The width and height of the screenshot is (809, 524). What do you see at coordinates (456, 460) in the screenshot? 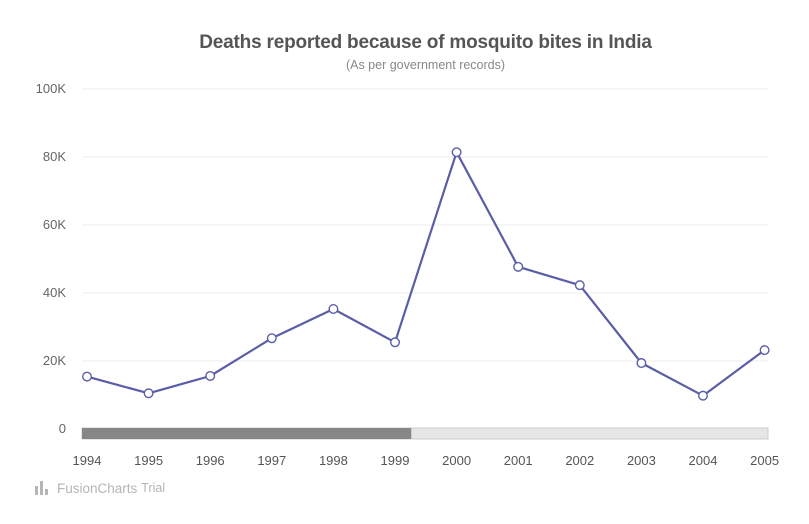
I see `x-tick-label: 2000` at bounding box center [456, 460].